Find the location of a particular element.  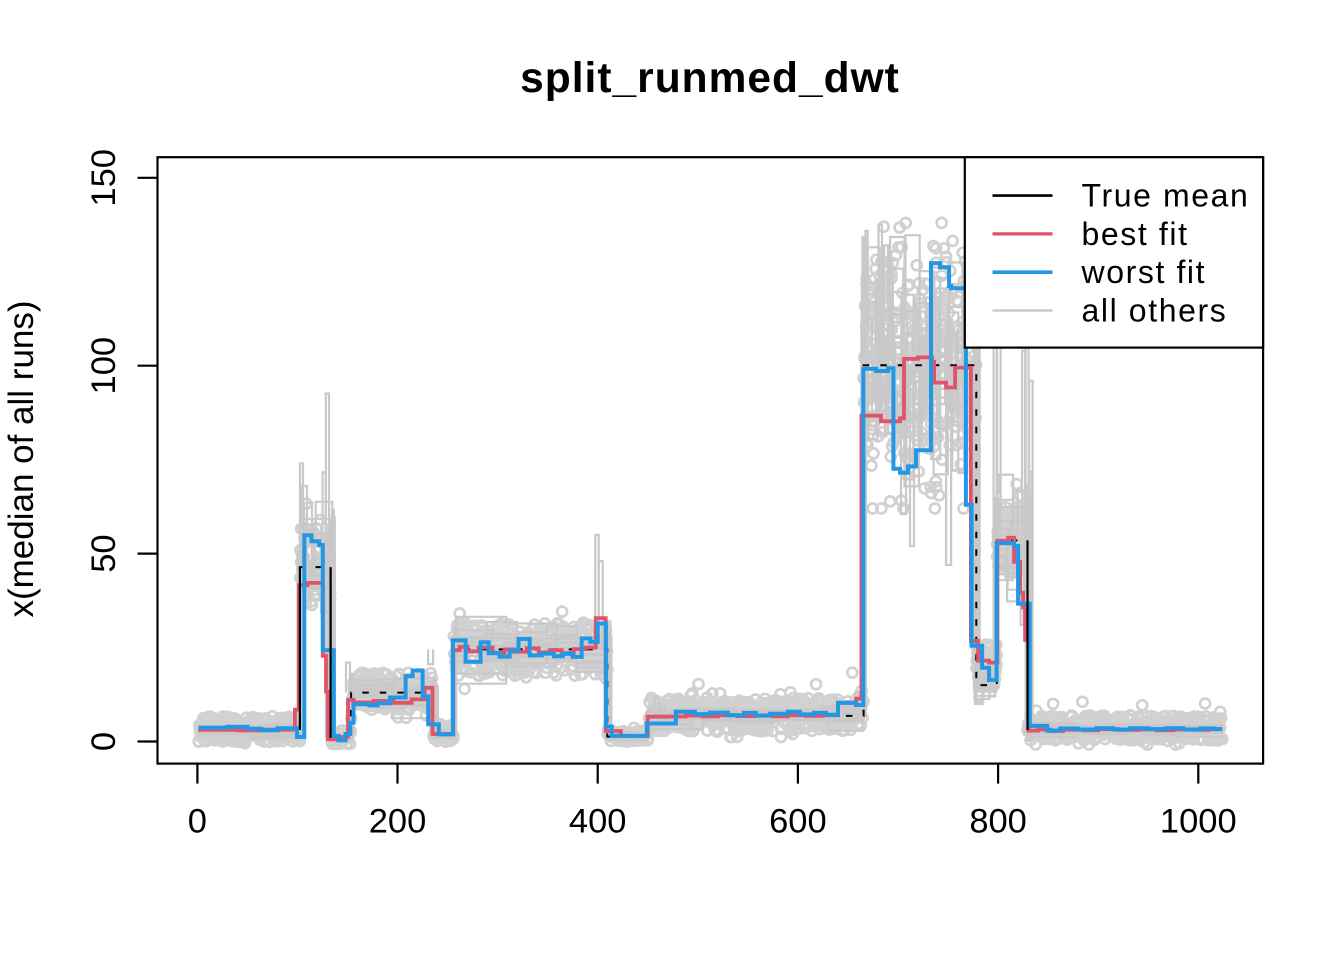

svg-text: 800 is located at coordinates (998, 822).